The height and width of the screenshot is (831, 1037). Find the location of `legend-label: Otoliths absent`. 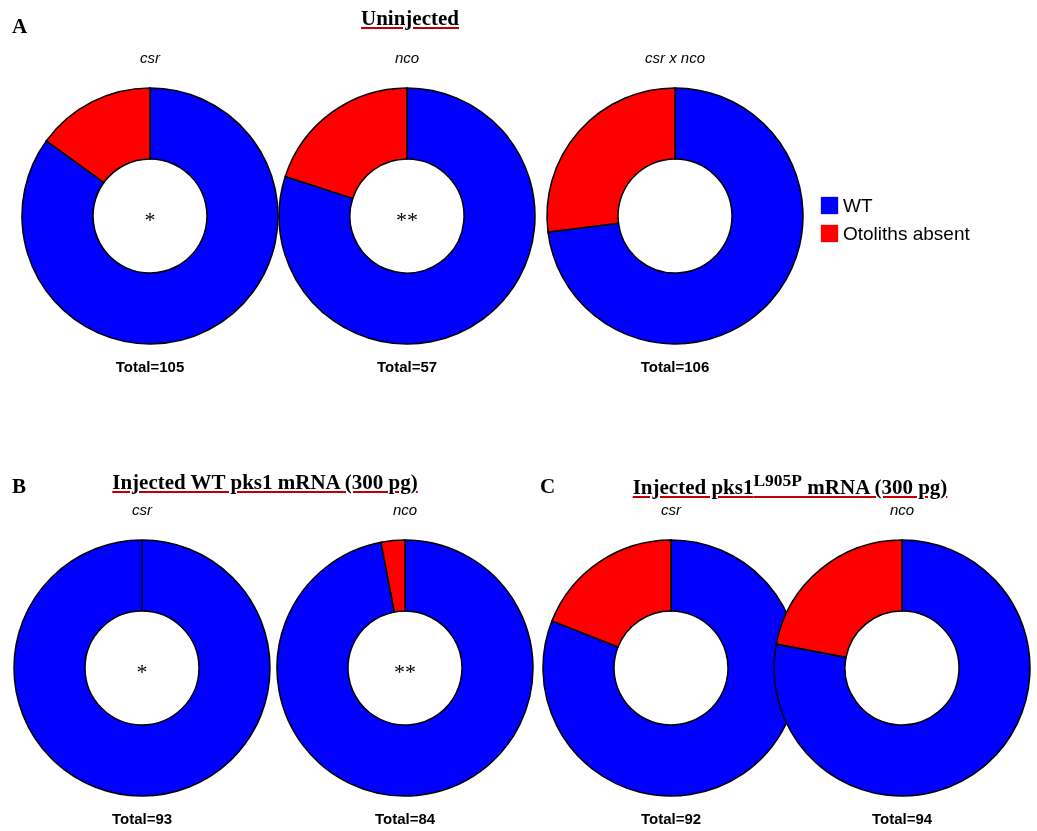

legend-label: Otoliths absent is located at coordinates (907, 233).